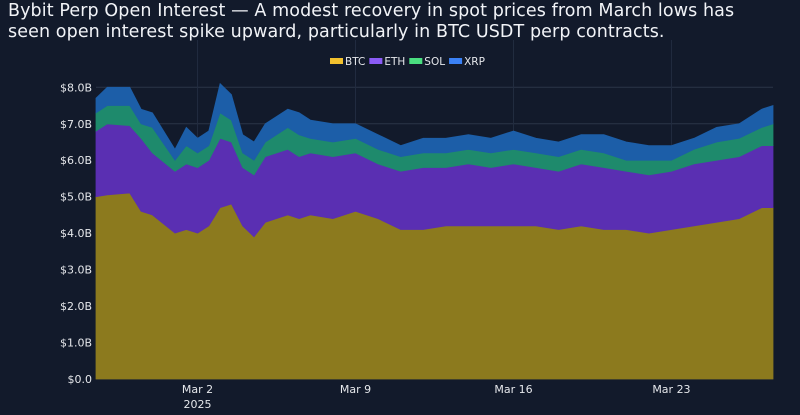 This screenshot has height=415, width=800. Describe the element at coordinates (80, 379) in the screenshot. I see `y-tick-label: $0.0` at that location.